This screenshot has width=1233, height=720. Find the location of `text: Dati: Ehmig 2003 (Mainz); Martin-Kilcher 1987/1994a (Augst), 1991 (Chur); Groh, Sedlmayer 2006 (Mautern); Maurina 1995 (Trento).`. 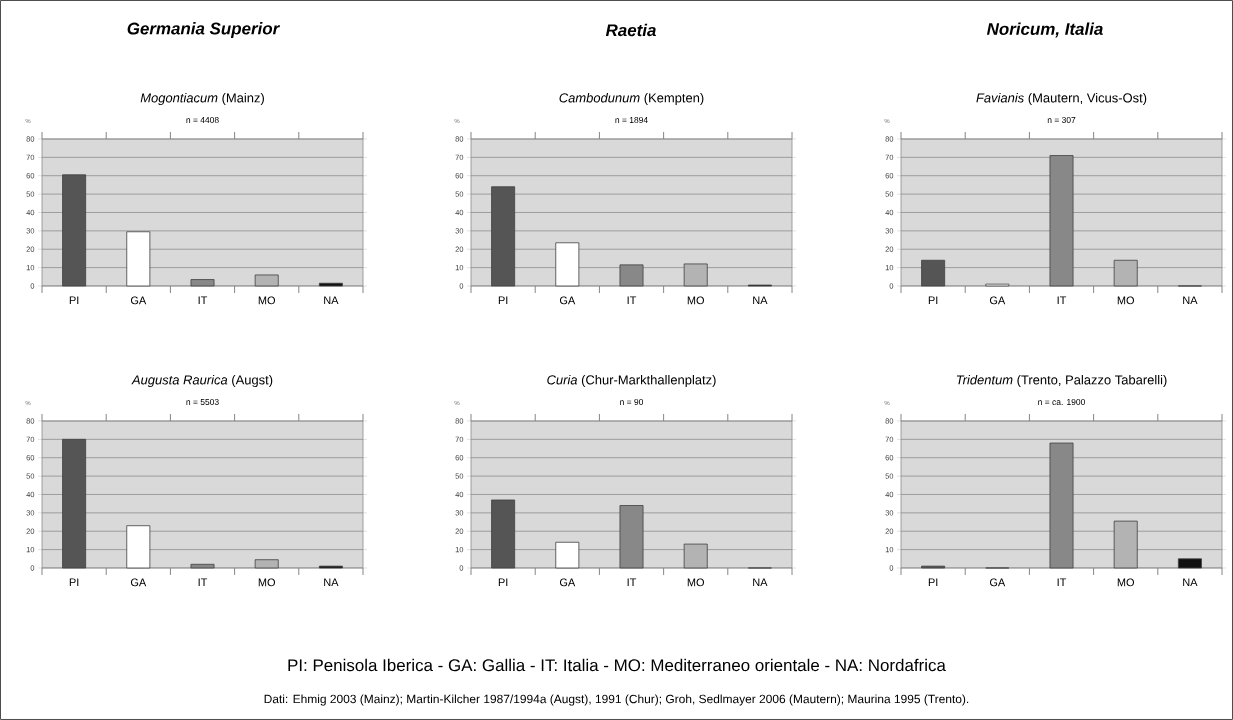

text: Dati: Ehmig 2003 (Mainz); Martin-Kilcher 1987/1994a (Augst), 1991 (Chur); Groh, Sedlmayer 2006 (Mautern); Maurina 1995 (Trento). is located at coordinates (616, 700).